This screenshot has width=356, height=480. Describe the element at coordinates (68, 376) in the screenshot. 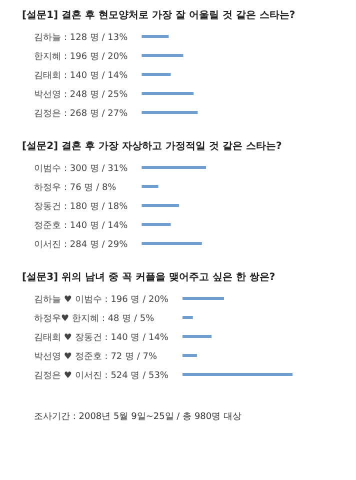

I see `y-tick-label: 김정은 ♥ 이서진` at that location.